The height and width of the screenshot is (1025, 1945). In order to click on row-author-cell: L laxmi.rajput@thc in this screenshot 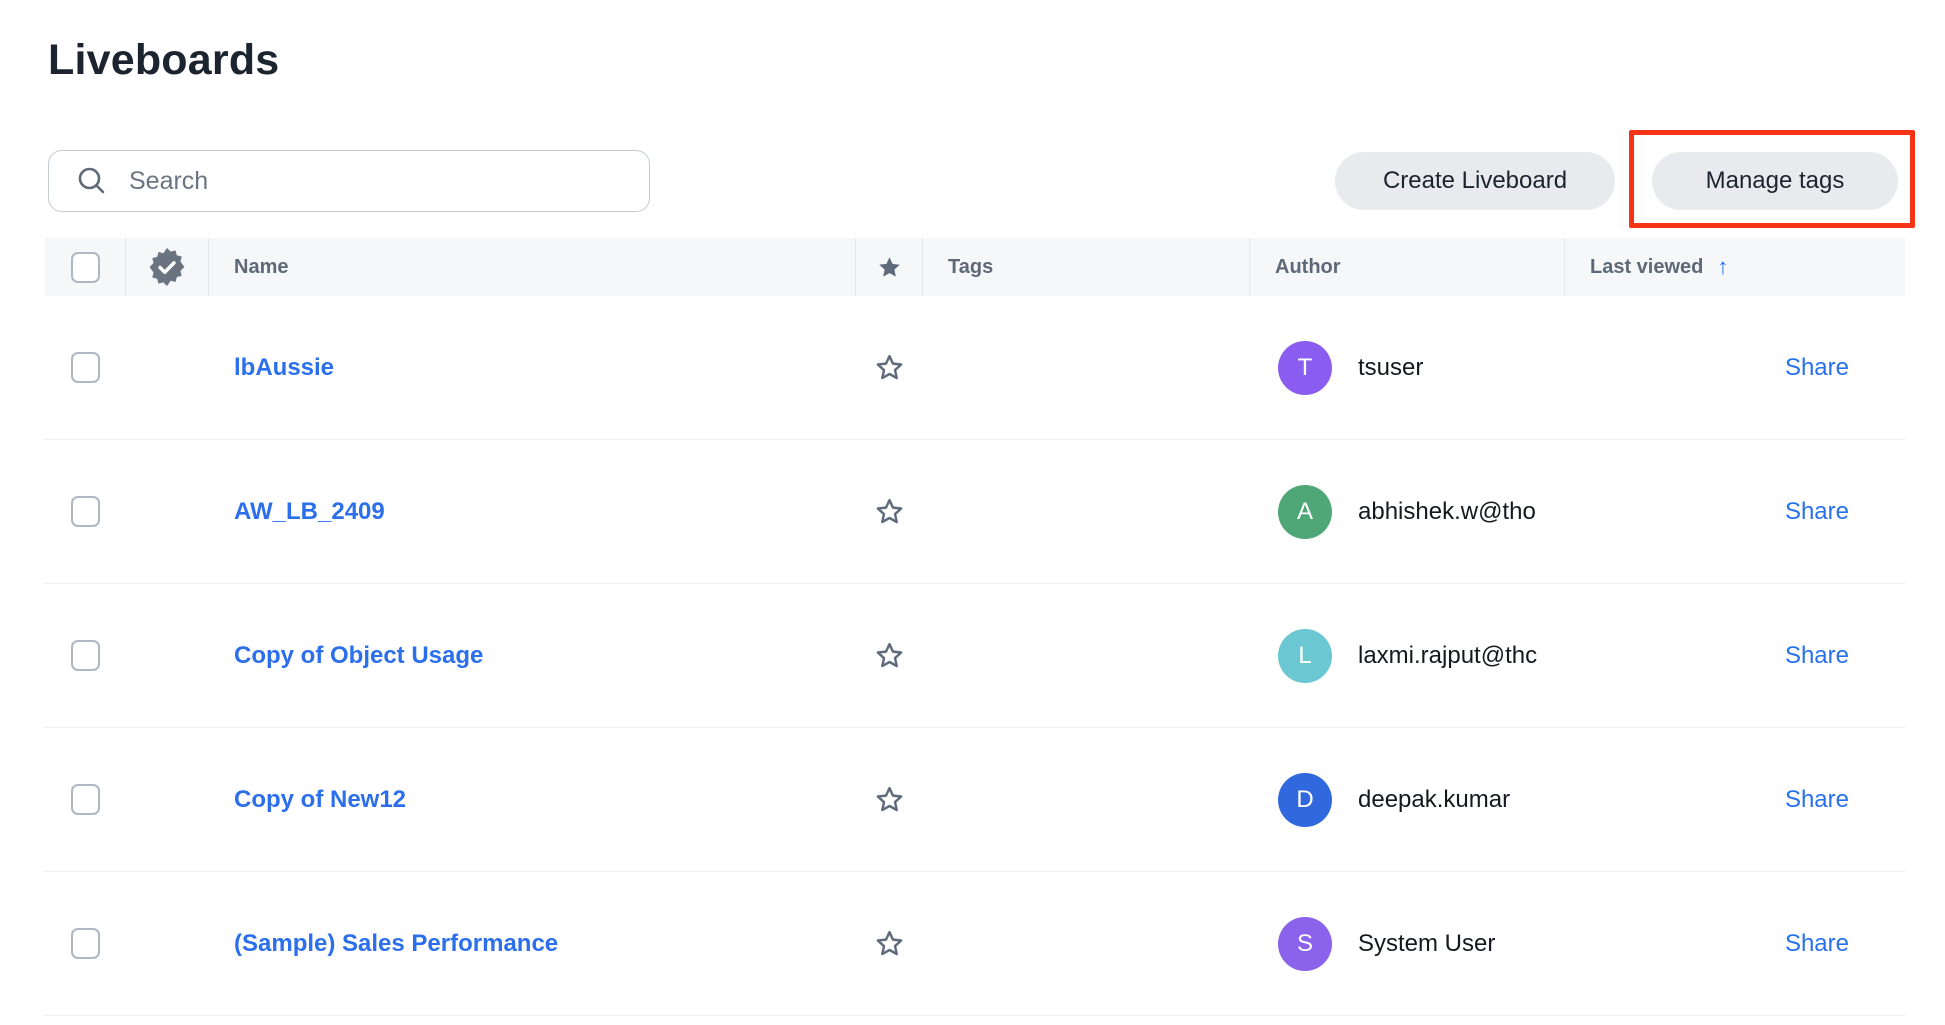, I will do `click(1407, 655)`.